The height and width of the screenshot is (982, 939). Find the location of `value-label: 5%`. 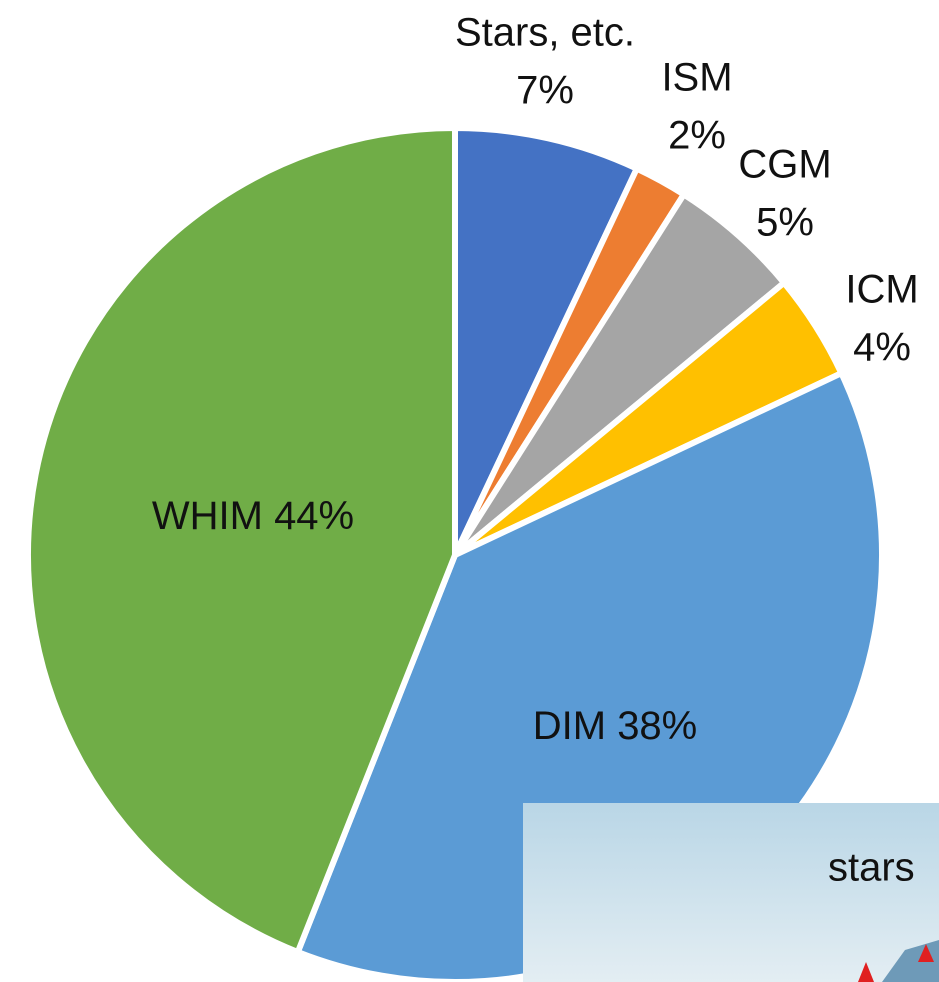

value-label: 5% is located at coordinates (785, 223).